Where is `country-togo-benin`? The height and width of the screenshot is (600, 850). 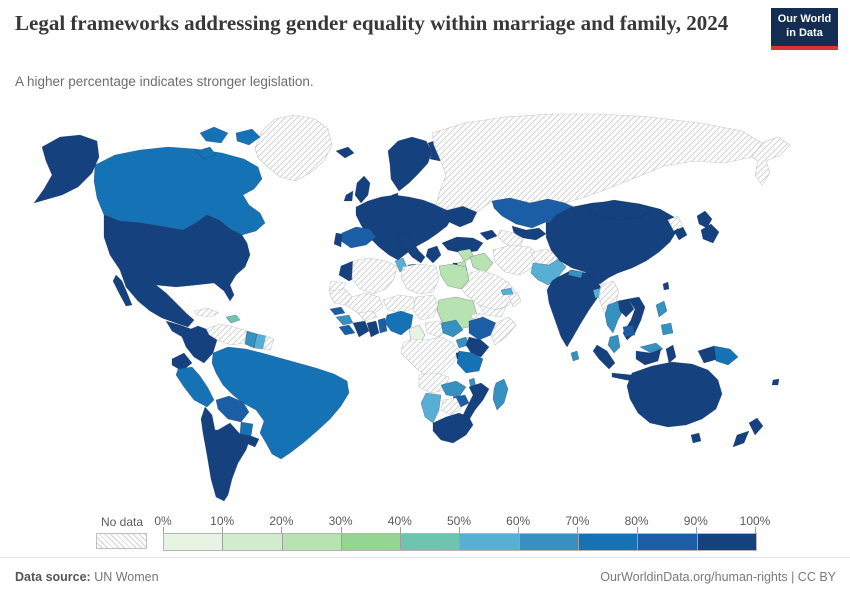 country-togo-benin is located at coordinates (382, 325).